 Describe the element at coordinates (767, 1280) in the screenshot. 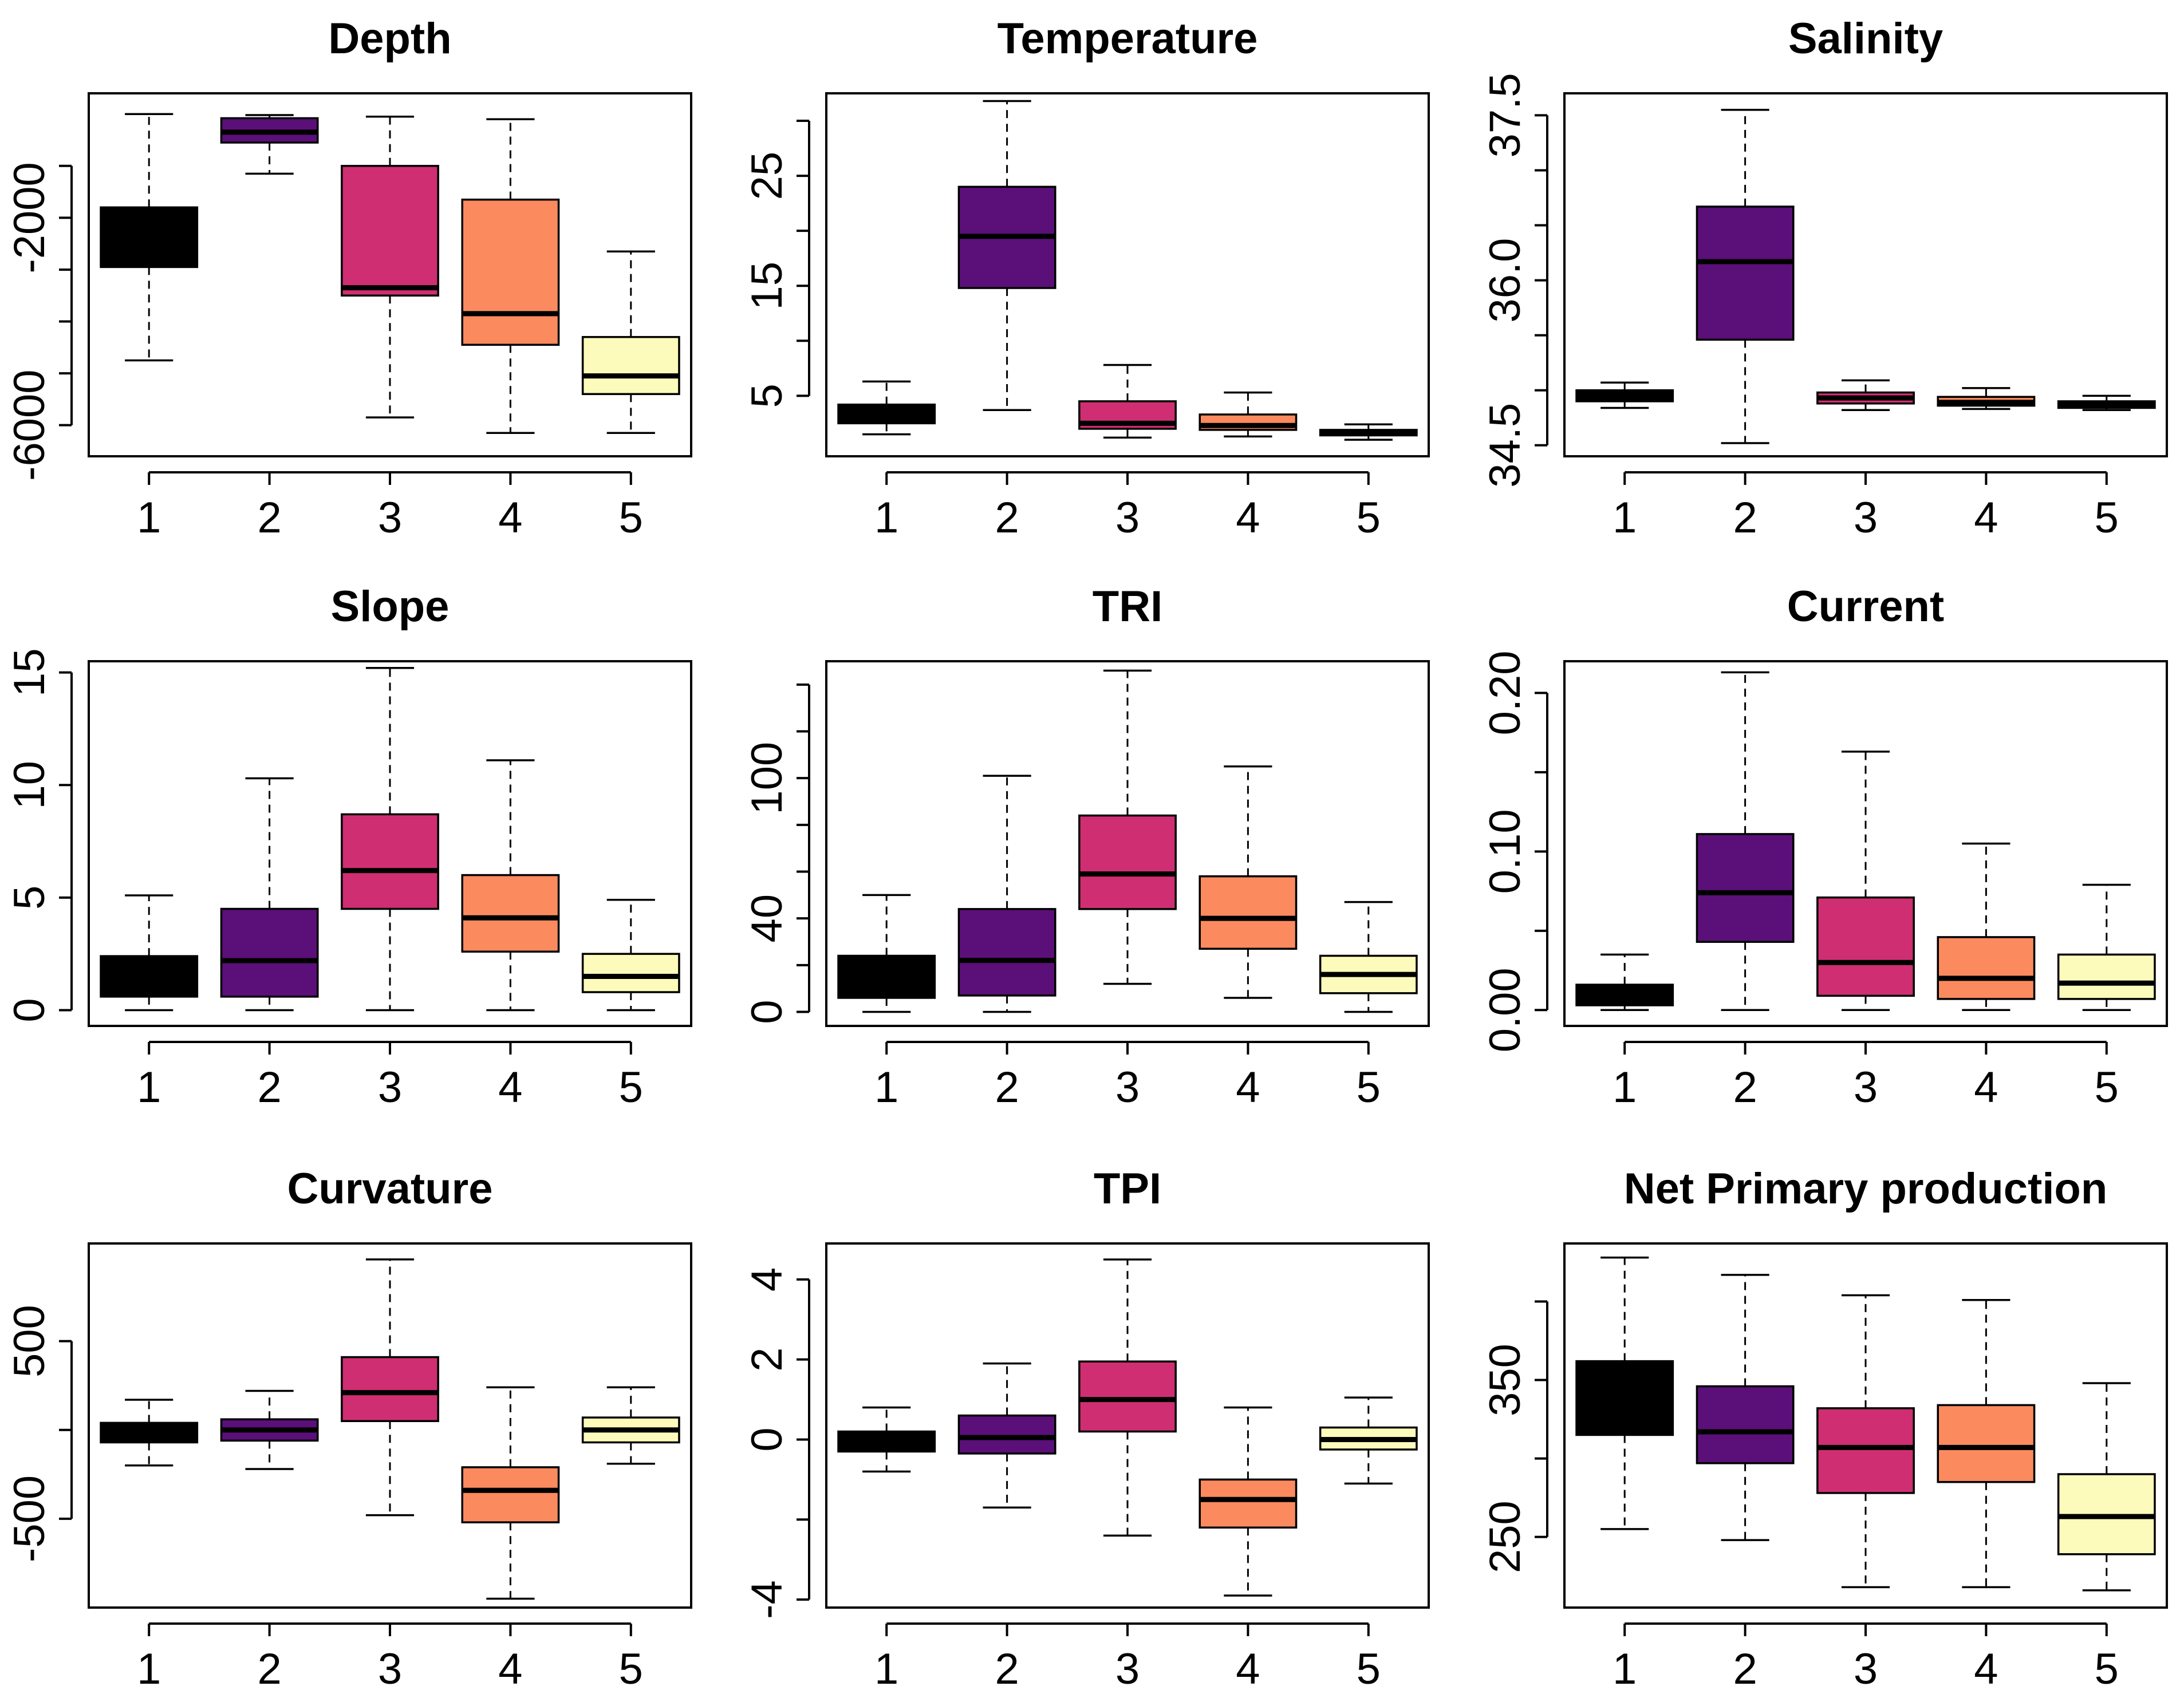

I see `y-tick-label: 4` at that location.